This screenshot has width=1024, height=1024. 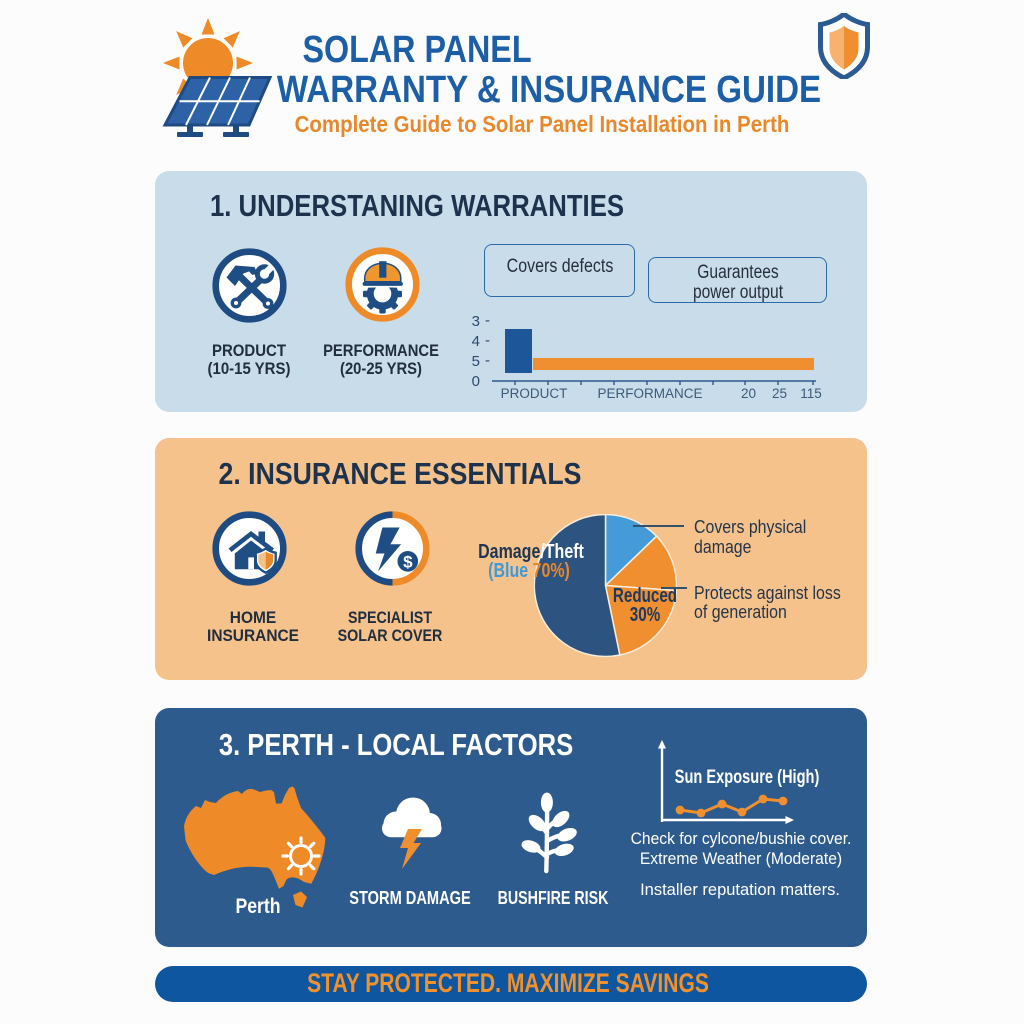 I want to click on svg-text: 20, so click(x=748, y=393).